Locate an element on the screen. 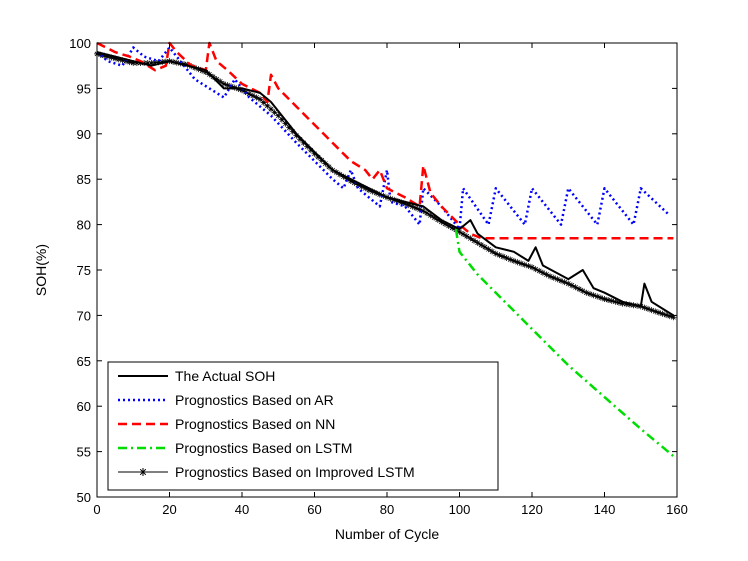 This screenshot has width=748, height=561. legend-label-0: The Actual SOH is located at coordinates (225, 376).